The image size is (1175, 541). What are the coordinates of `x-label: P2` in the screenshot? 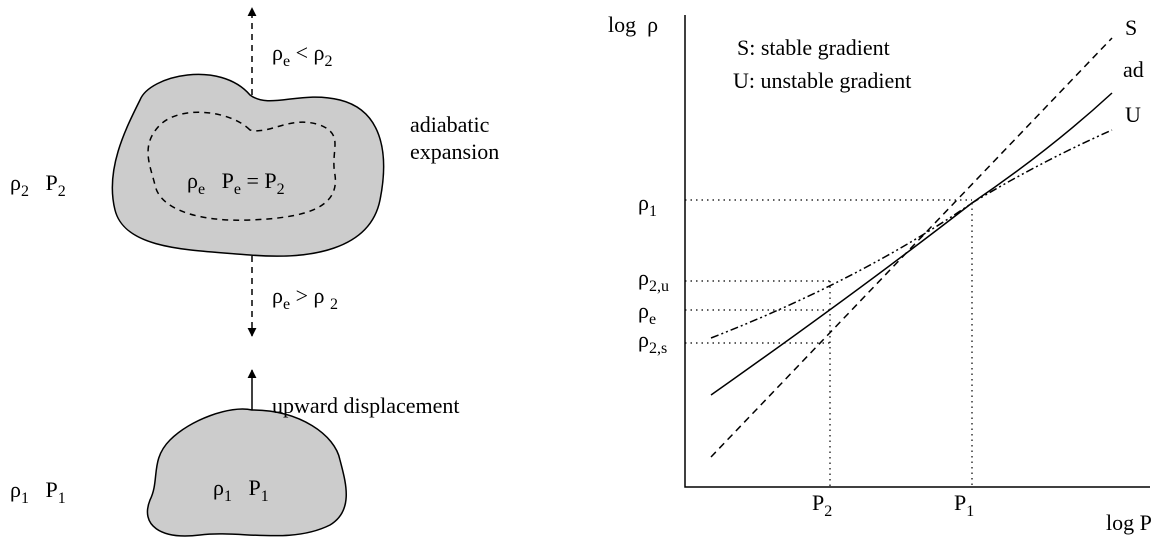 It's located at (822, 505).